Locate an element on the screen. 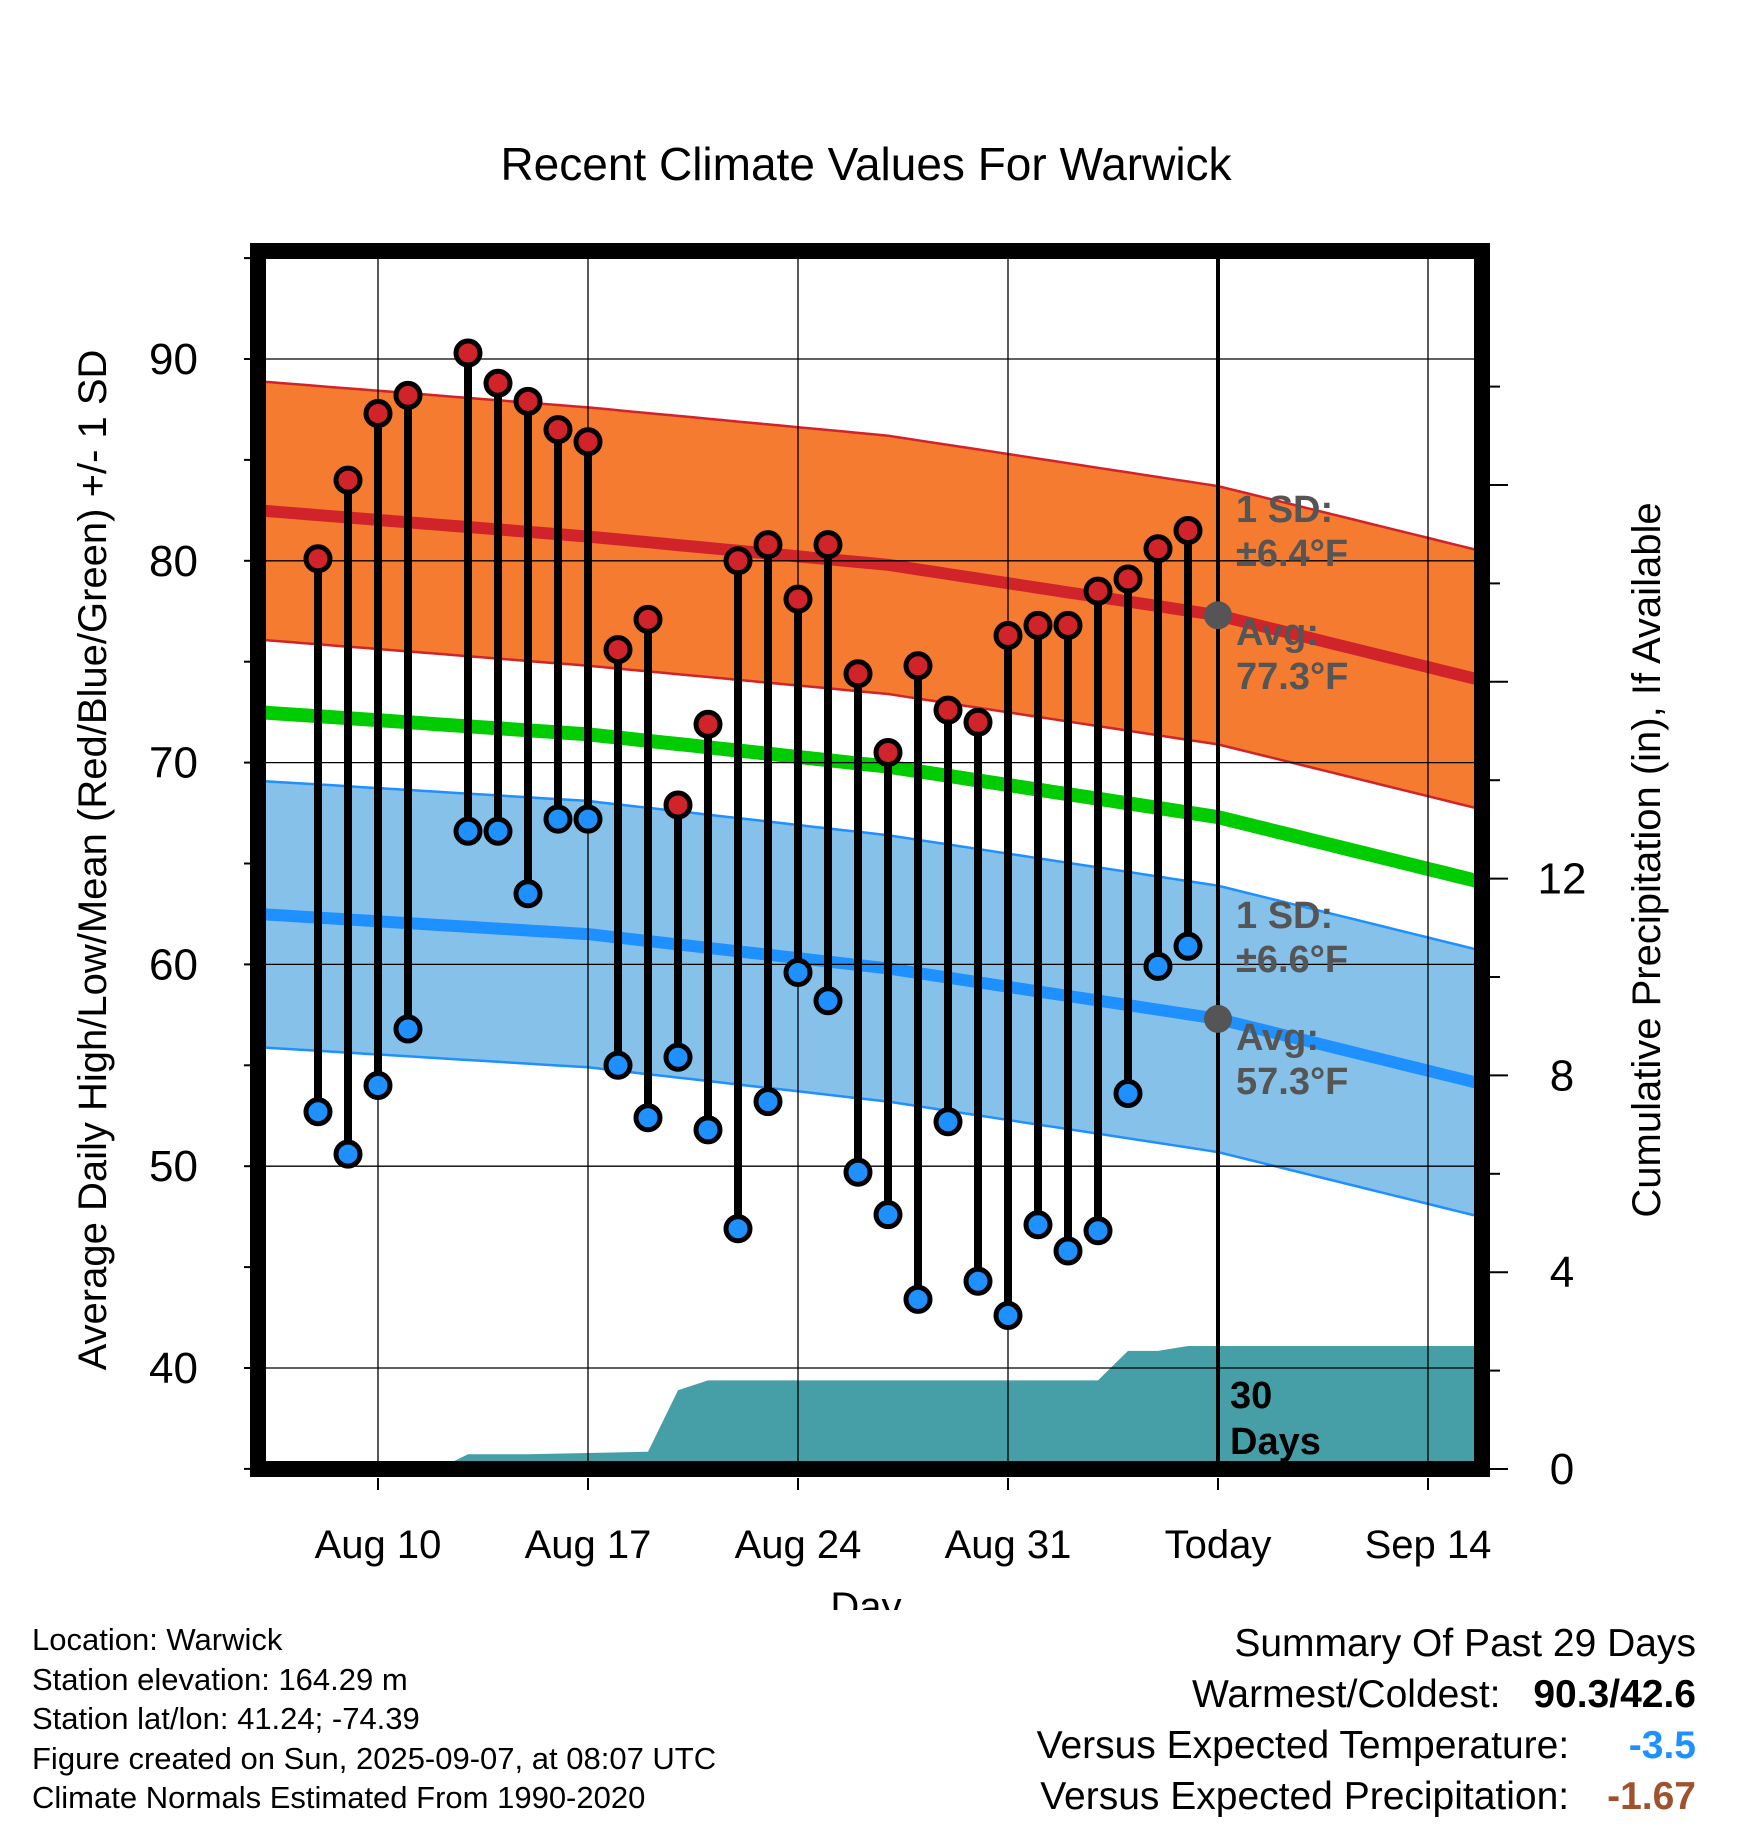 The height and width of the screenshot is (1828, 1748). high-sd-annotation: 1 SD: is located at coordinates (1284, 510).